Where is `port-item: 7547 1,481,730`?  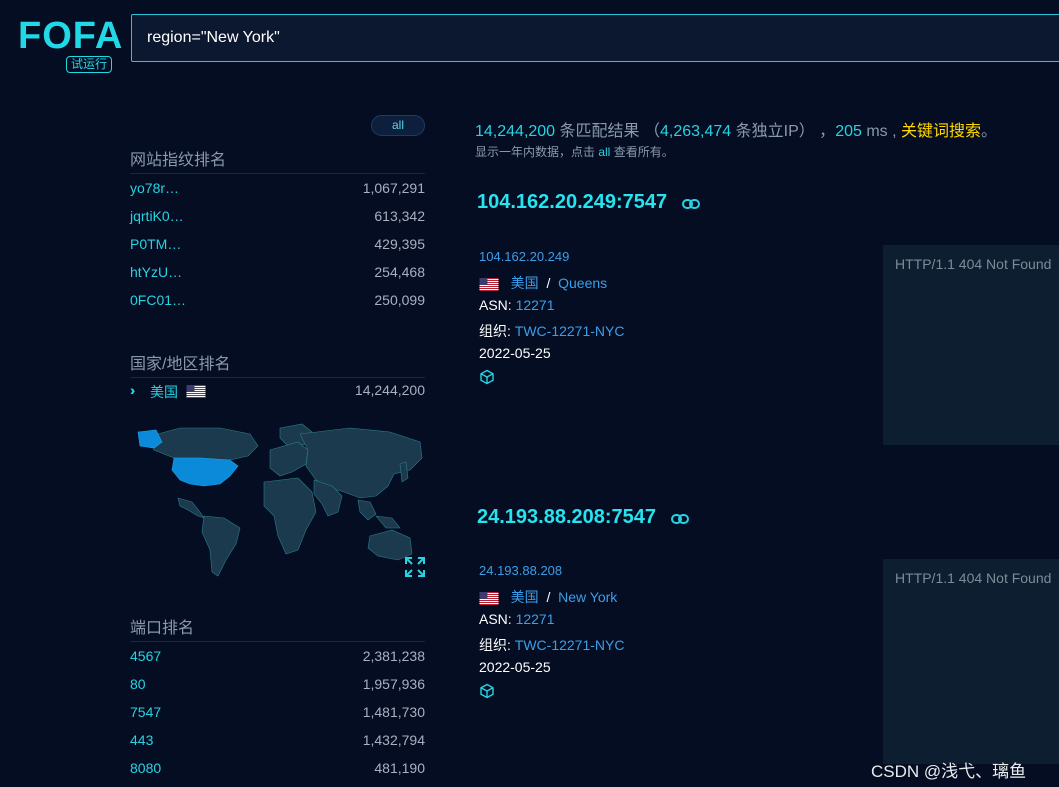
port-item: 7547 1,481,730 is located at coordinates (277, 714).